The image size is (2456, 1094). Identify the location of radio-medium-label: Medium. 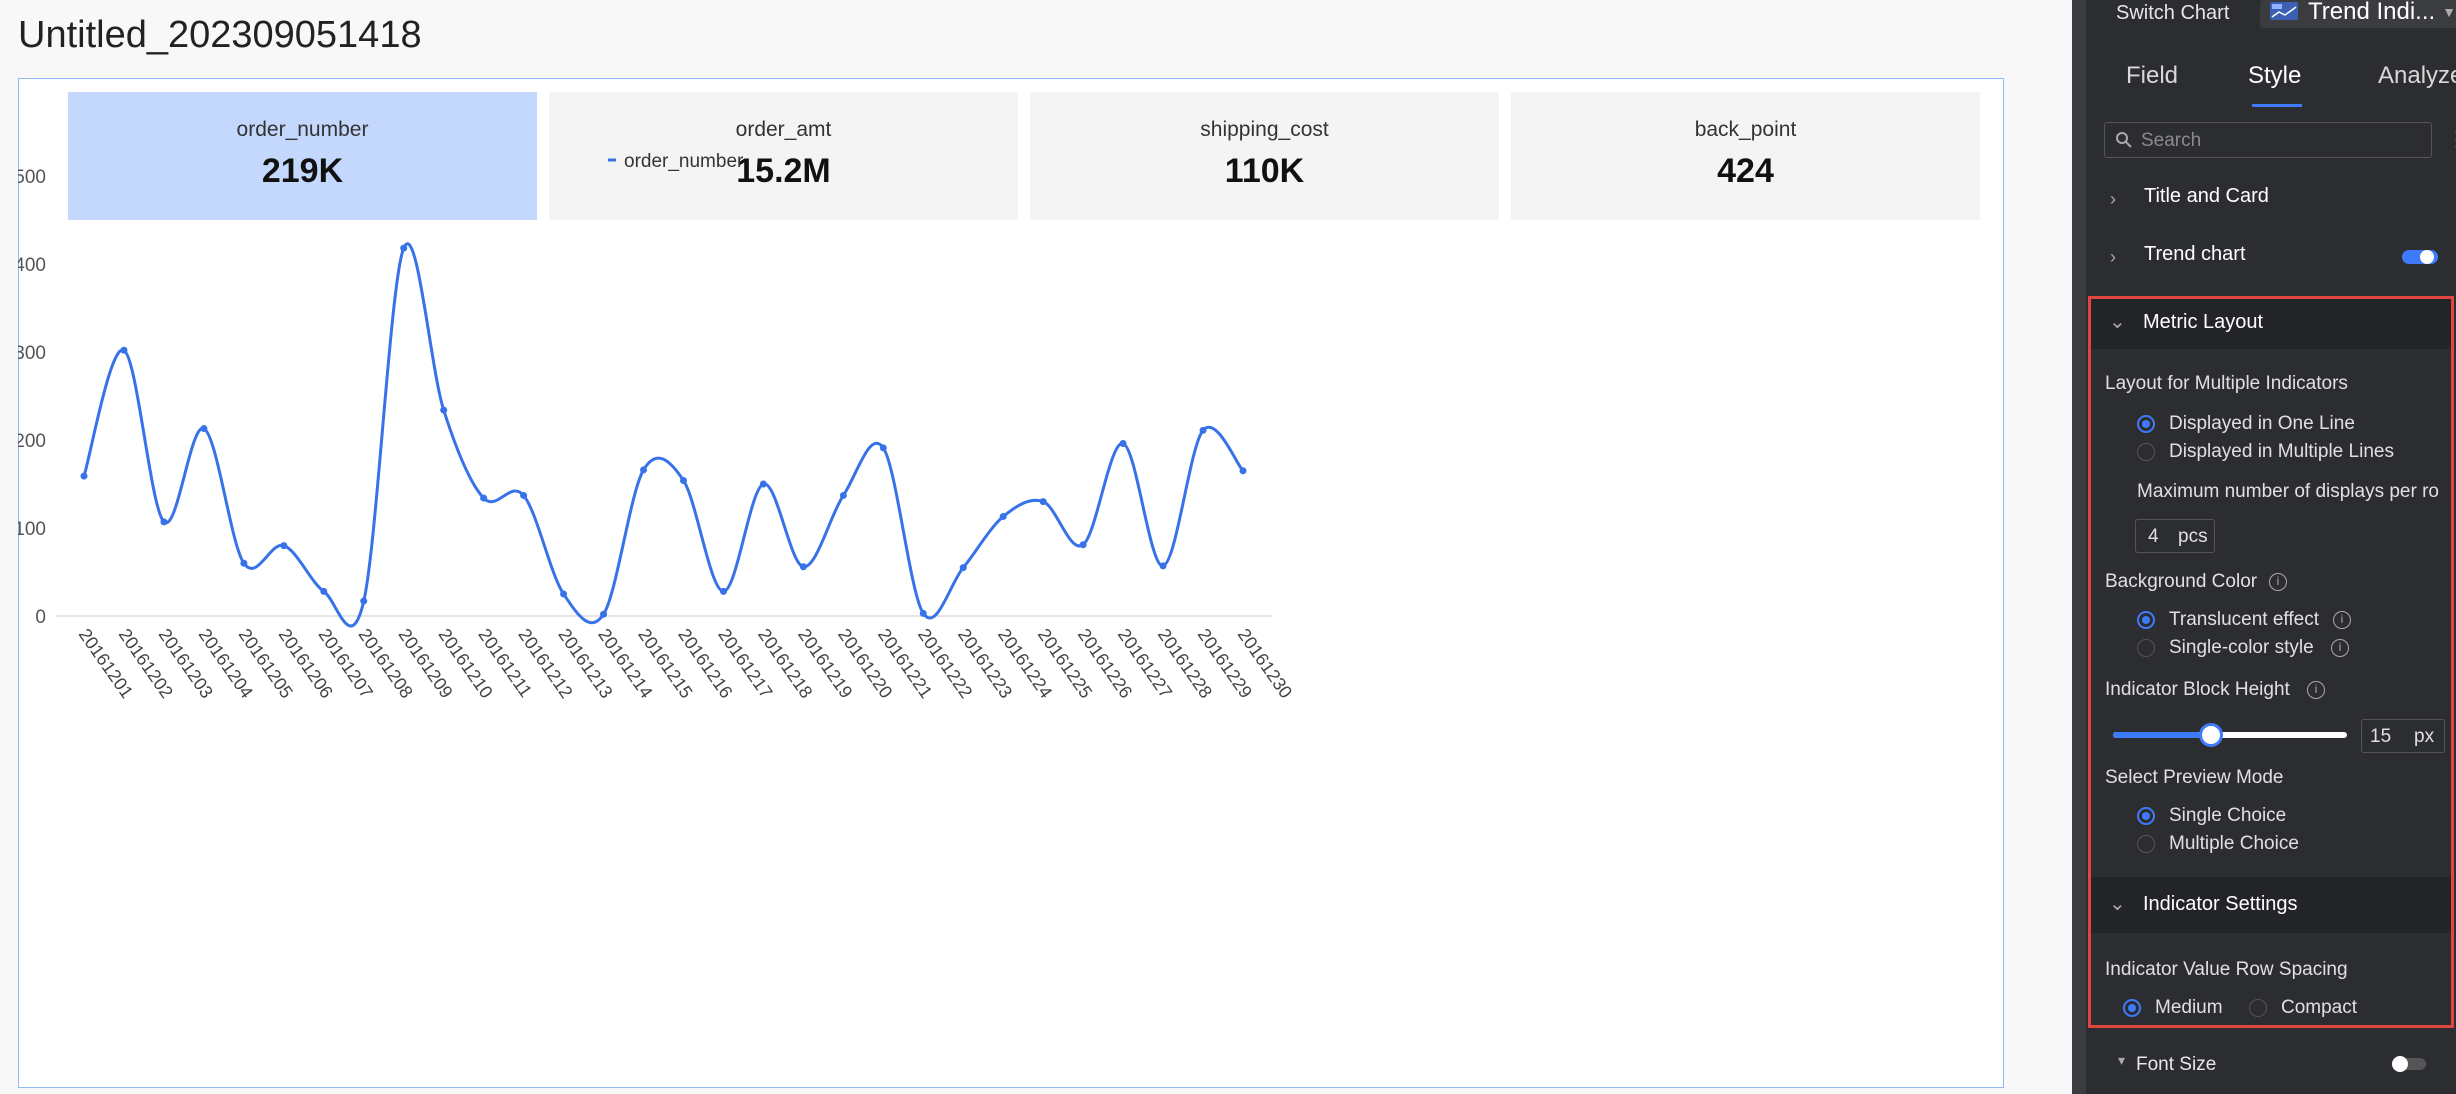
(2189, 1007).